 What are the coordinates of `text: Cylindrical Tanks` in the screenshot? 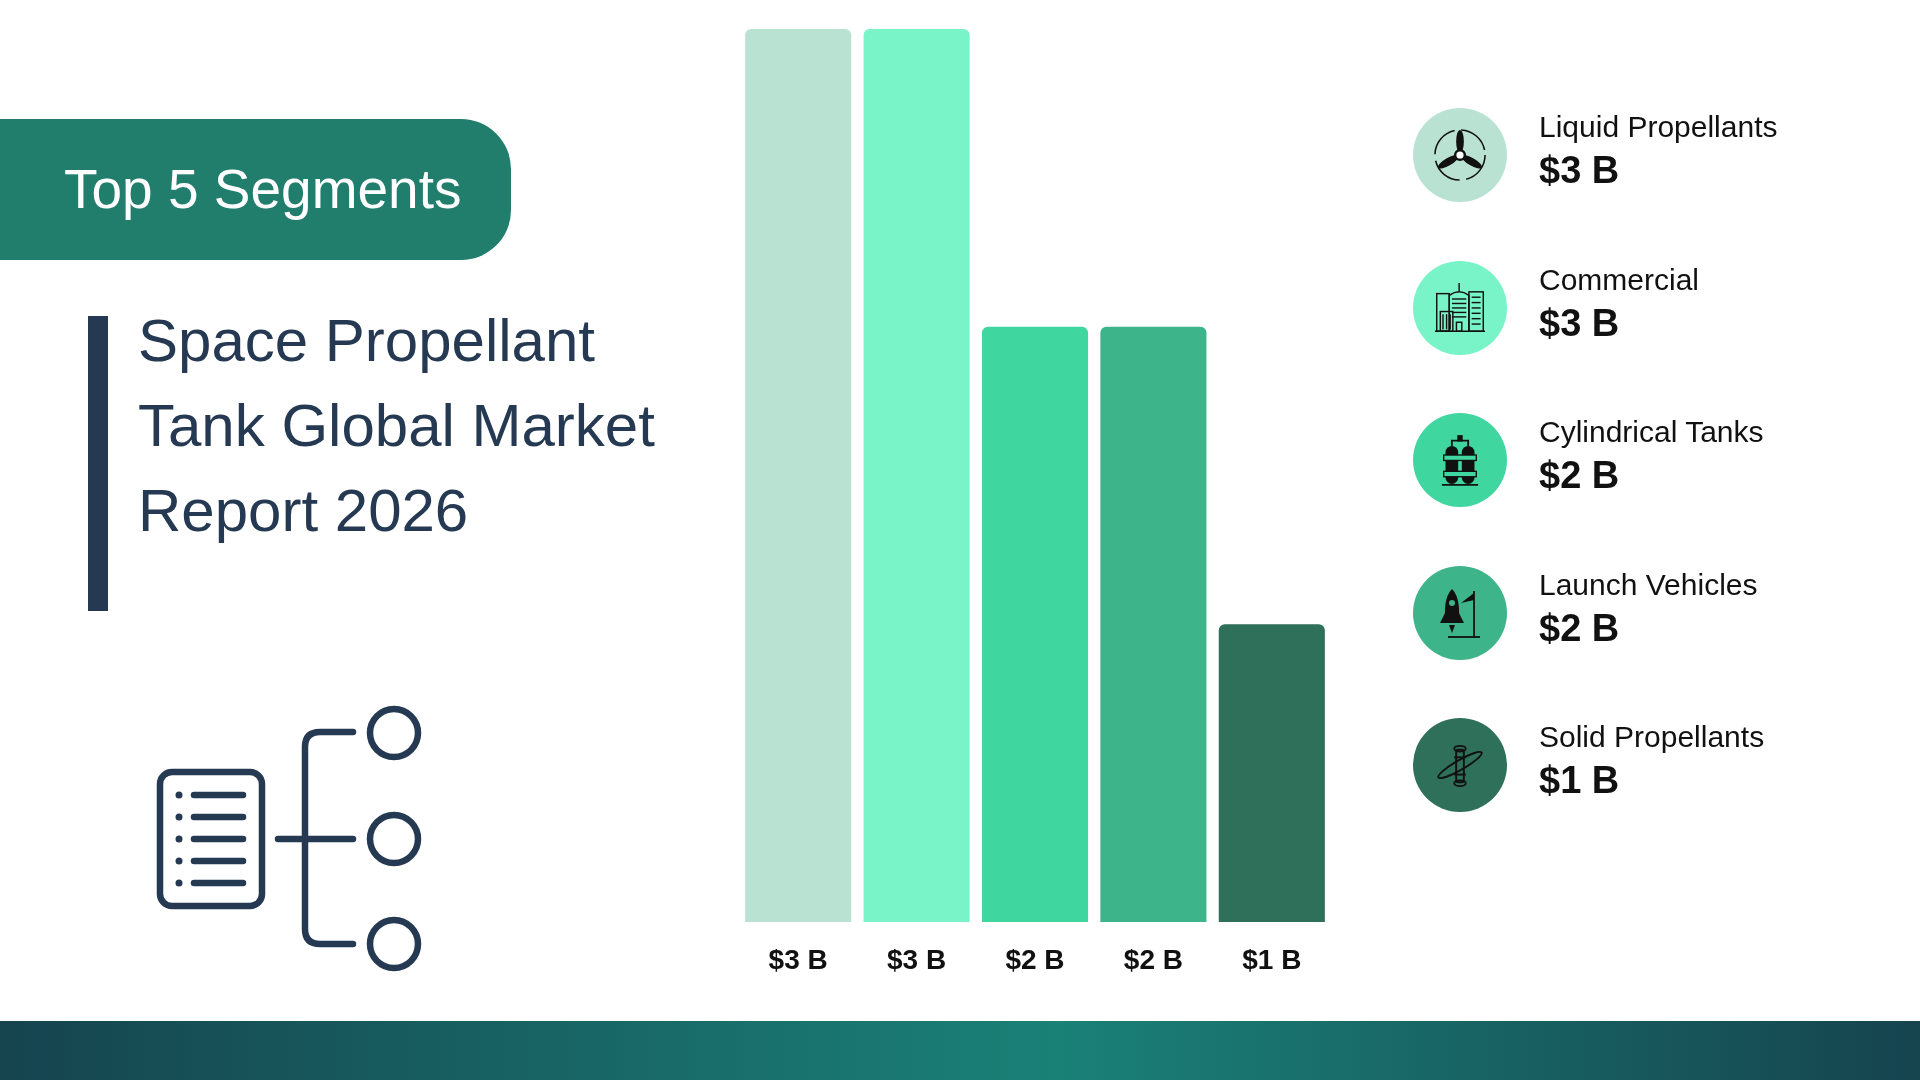 It's located at (1651, 432).